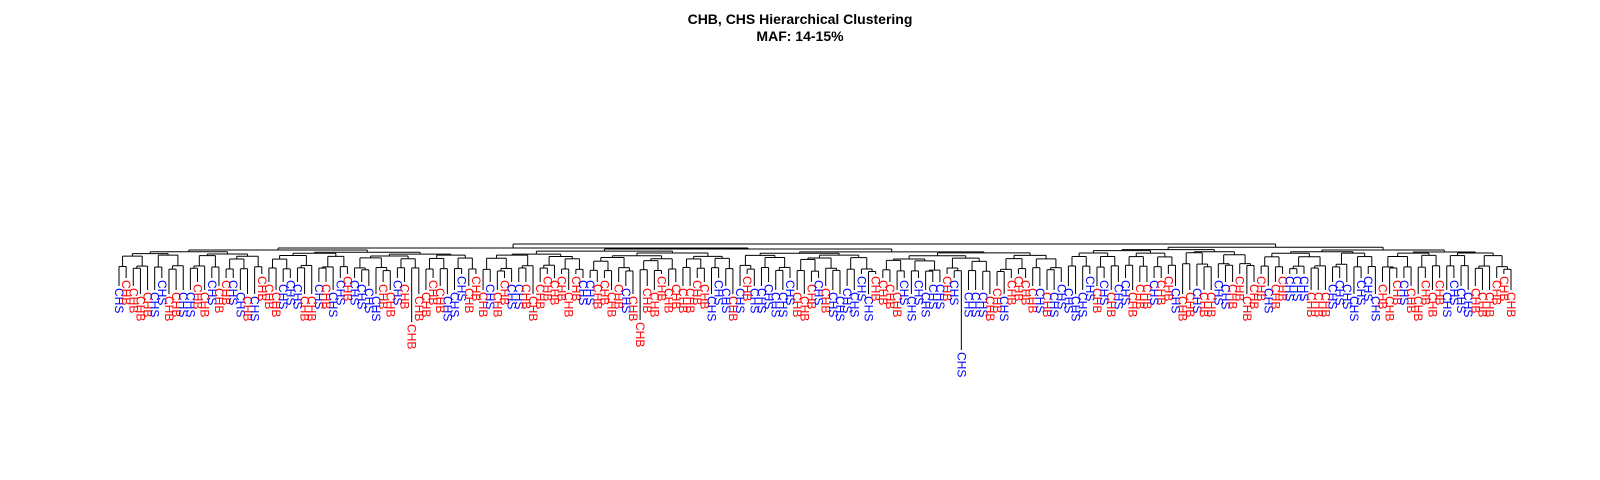 The image size is (1600, 480). What do you see at coordinates (800, 36) in the screenshot?
I see `chart-title-line-2: MAF: 14-15%` at bounding box center [800, 36].